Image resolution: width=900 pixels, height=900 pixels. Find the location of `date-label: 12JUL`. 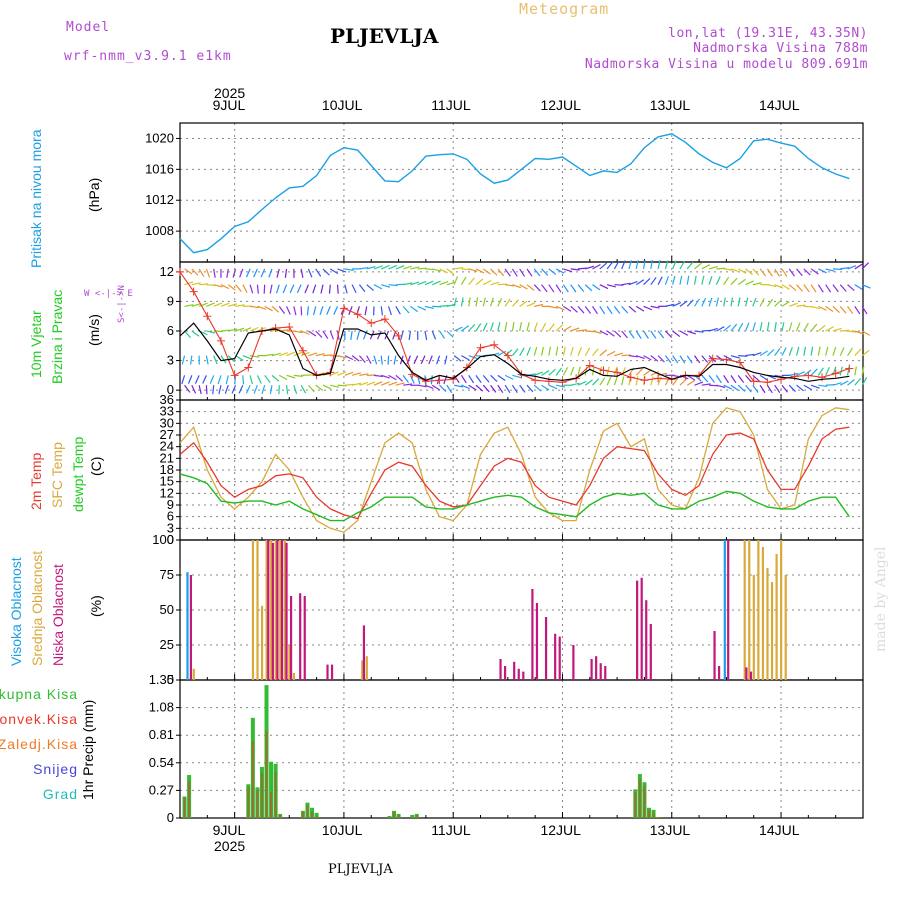

date-label: 12JUL is located at coordinates (560, 105).